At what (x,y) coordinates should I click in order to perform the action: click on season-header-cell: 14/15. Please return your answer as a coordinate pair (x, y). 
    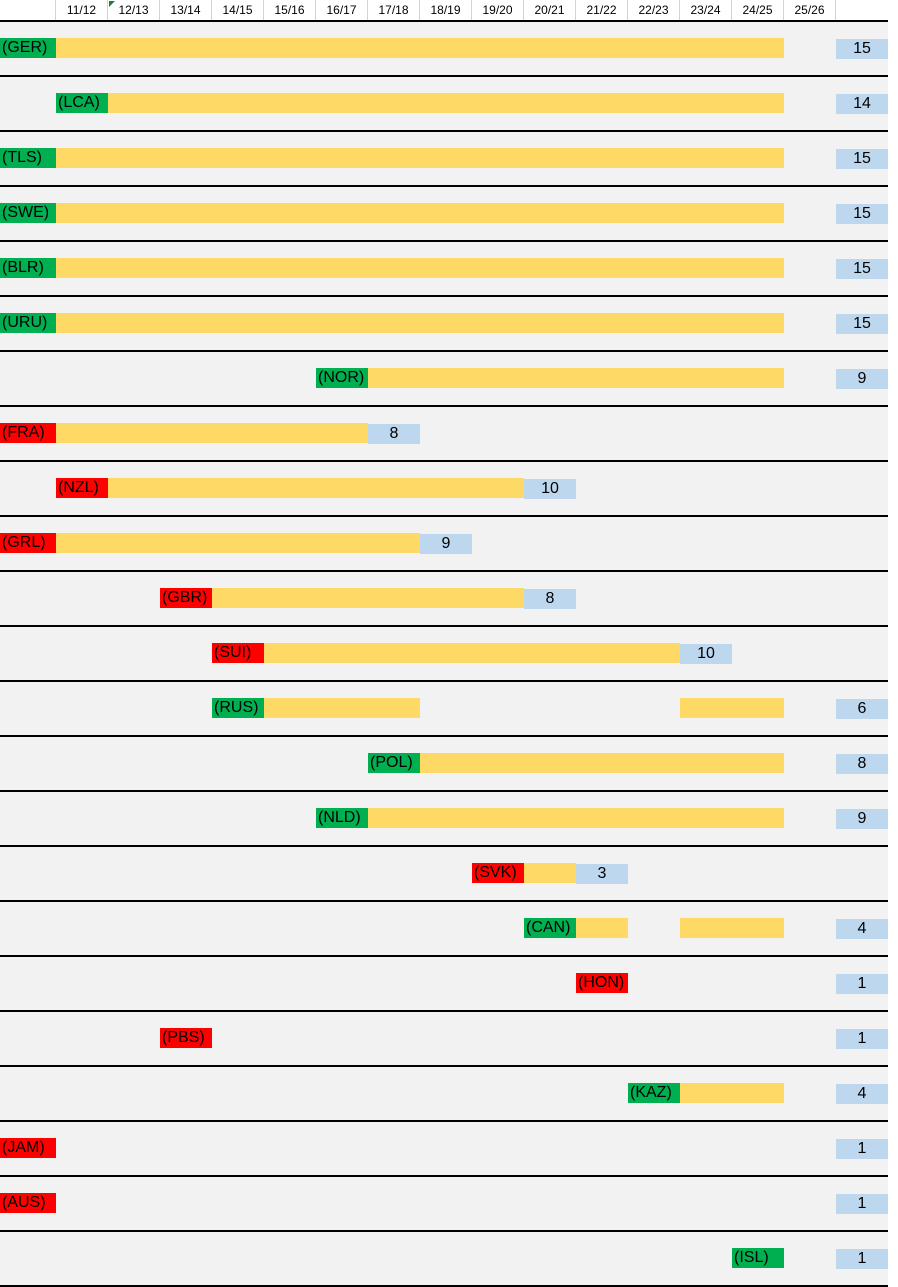
    Looking at the image, I should click on (238, 10).